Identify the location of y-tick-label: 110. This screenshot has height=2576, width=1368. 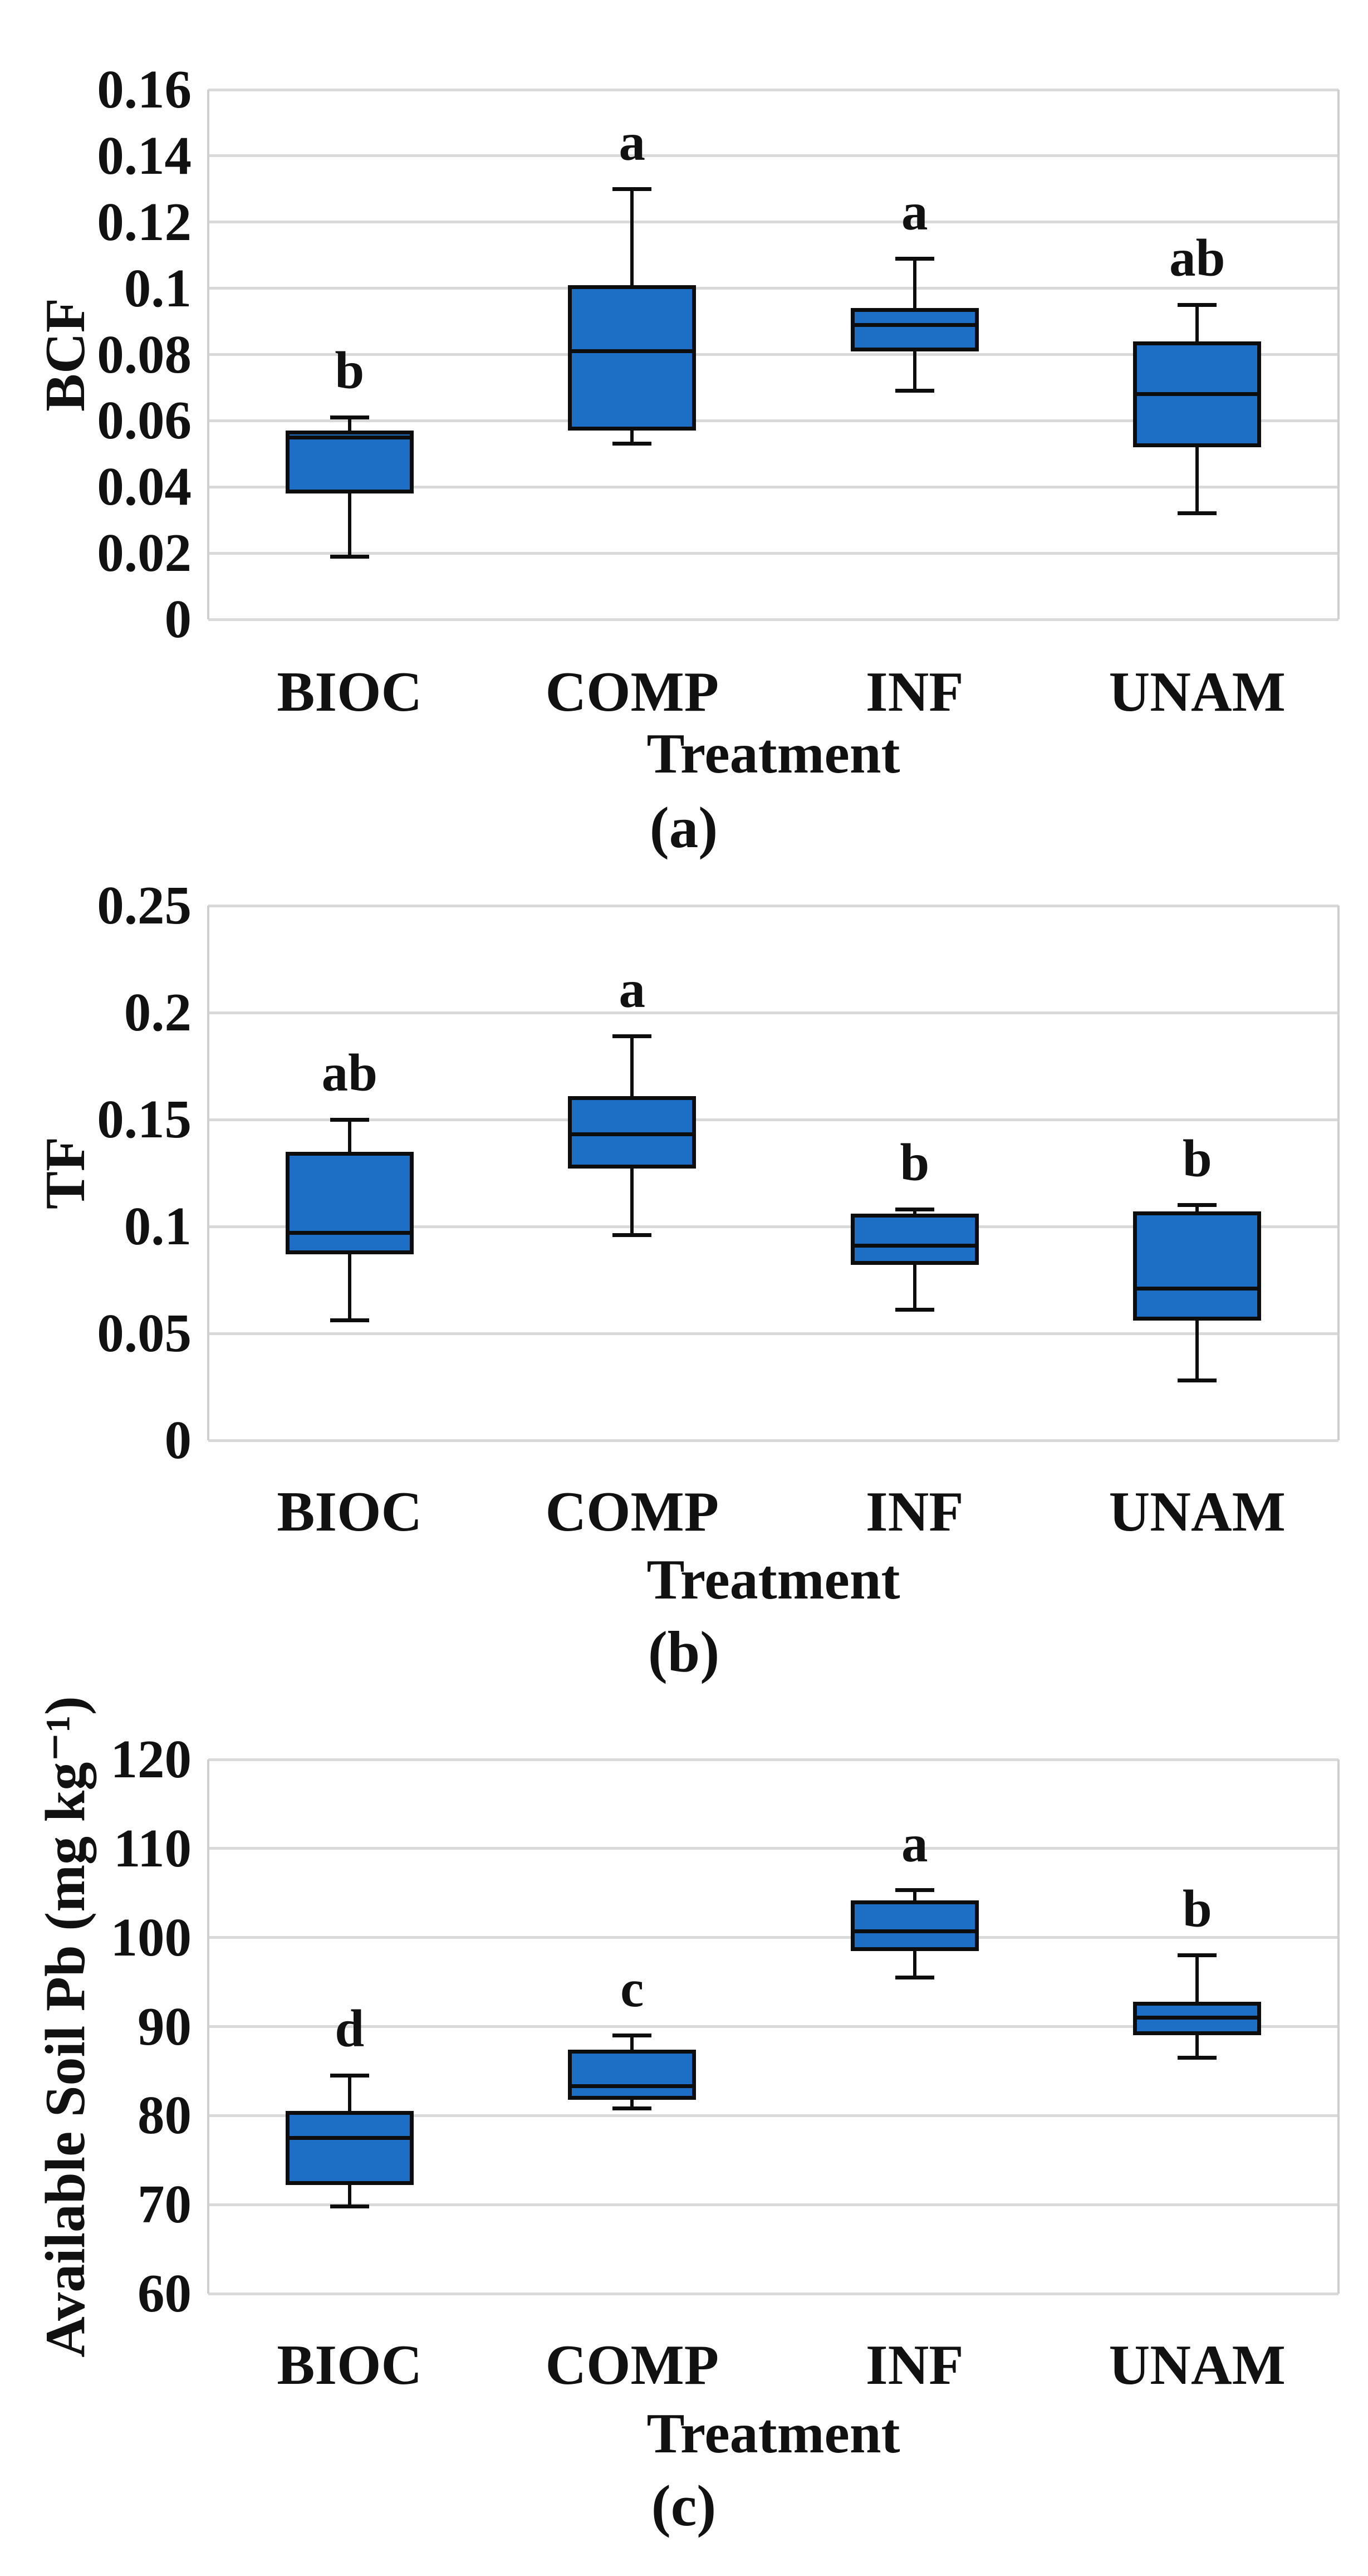
(152, 1848).